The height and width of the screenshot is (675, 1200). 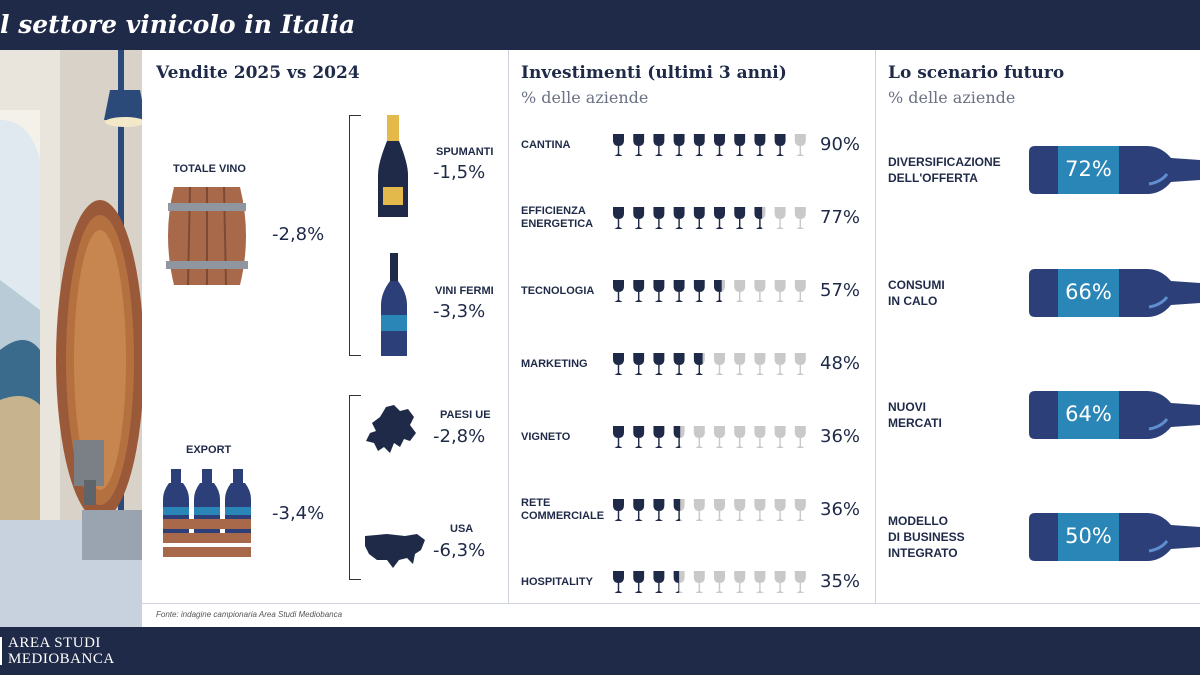 What do you see at coordinates (459, 311) in the screenshot?
I see `vini-fermi-value: -3,3%` at bounding box center [459, 311].